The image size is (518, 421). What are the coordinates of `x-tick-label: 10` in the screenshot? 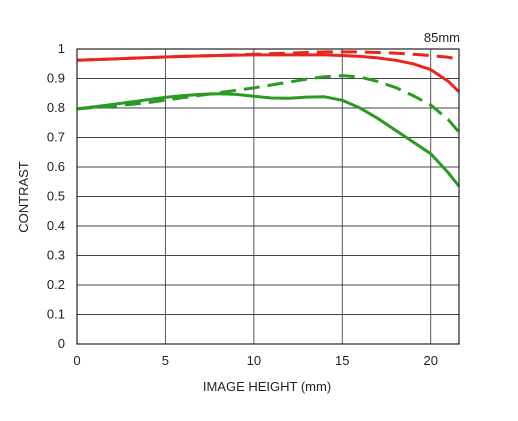 It's located at (254, 360).